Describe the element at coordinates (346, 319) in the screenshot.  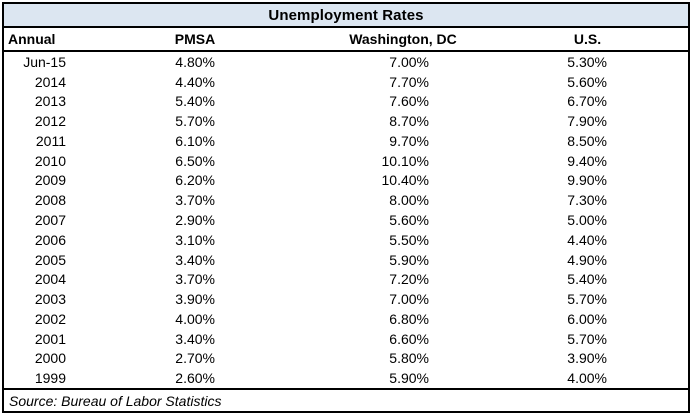
I see `table-row: 2002 4.00% 6.80% 6.00%` at that location.